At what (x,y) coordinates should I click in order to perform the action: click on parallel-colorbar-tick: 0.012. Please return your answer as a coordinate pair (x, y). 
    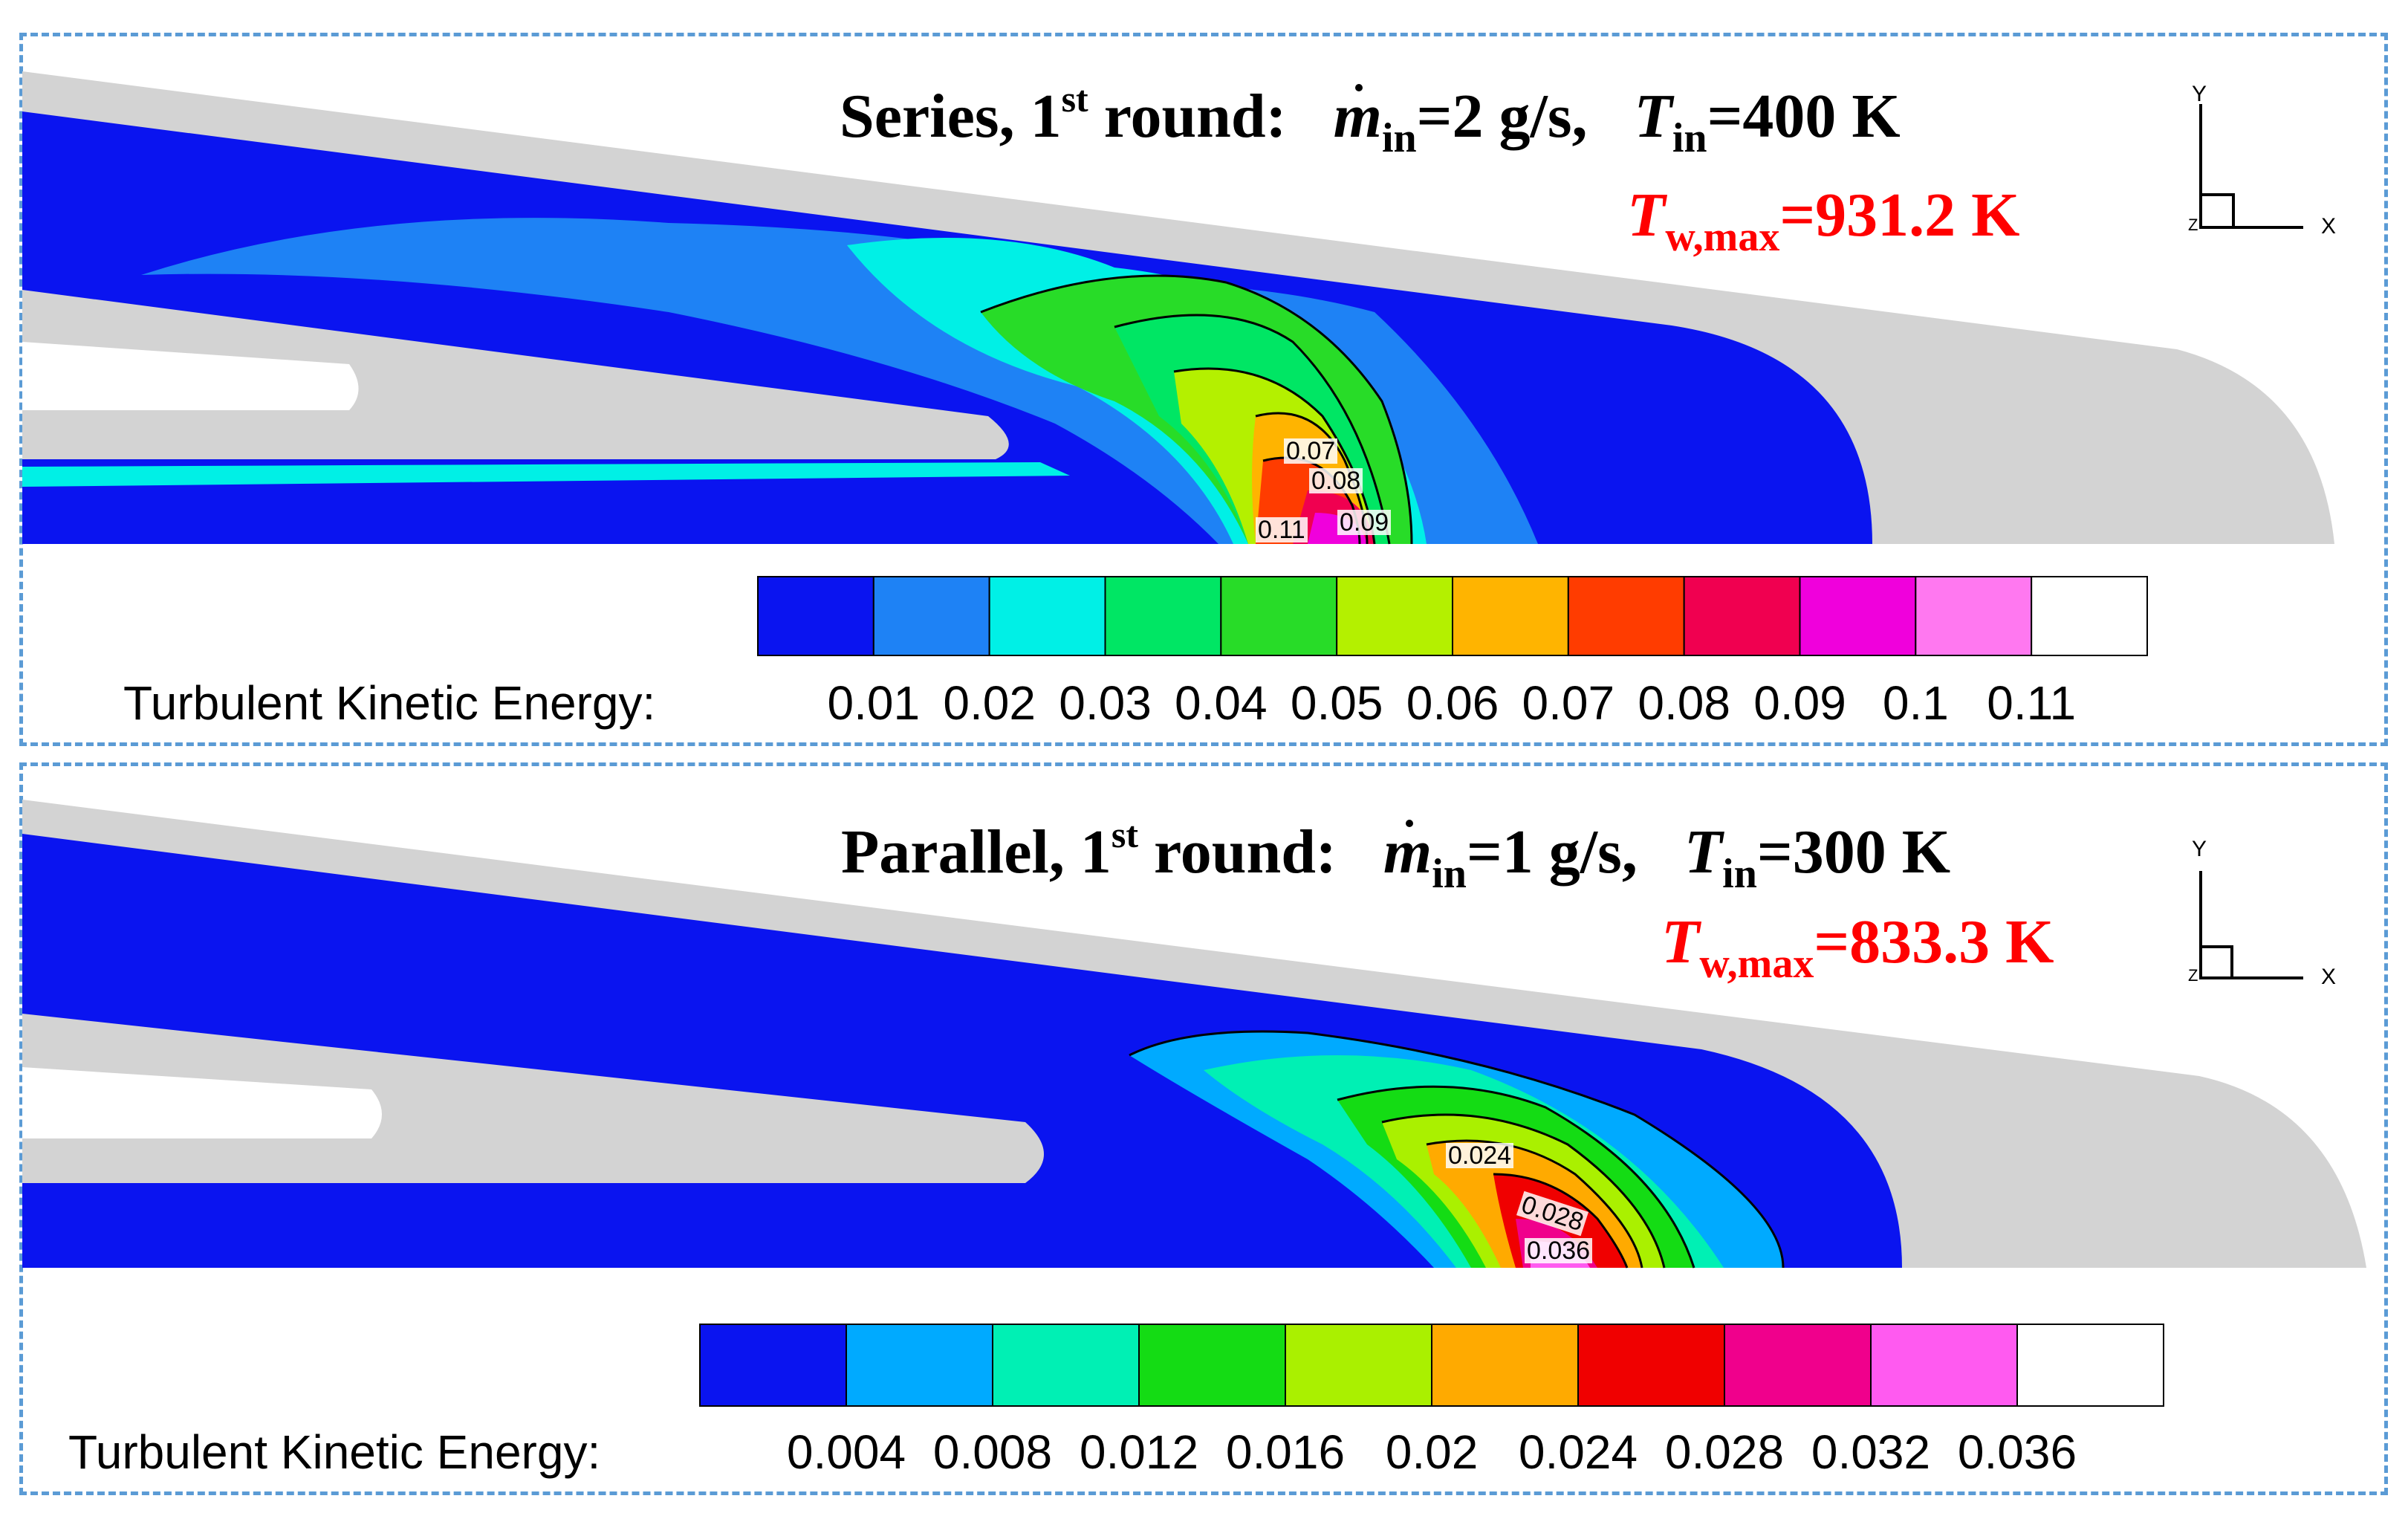
    Looking at the image, I should click on (1139, 1452).